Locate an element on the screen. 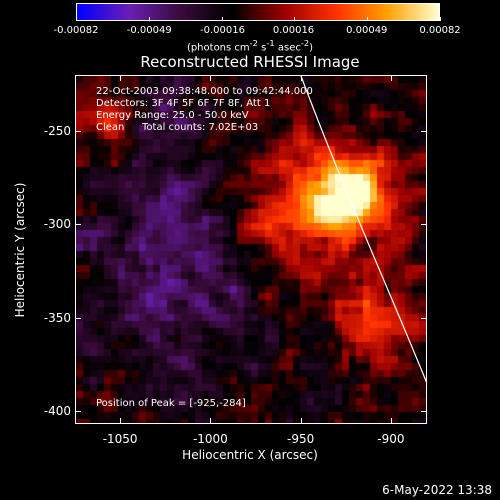 Image resolution: width=500 pixels, height=500 pixels. colorbar-tick-label: -0.00016 is located at coordinates (222, 30).